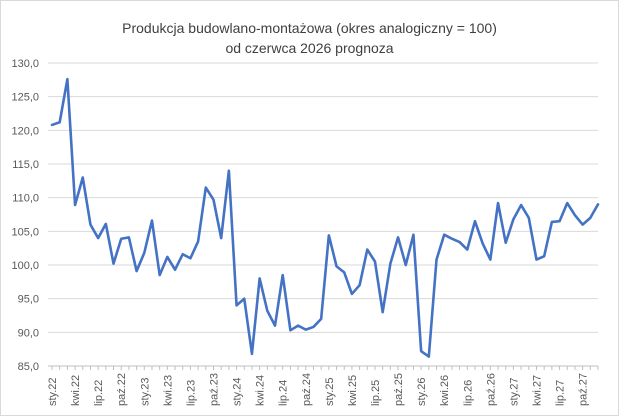  Describe the element at coordinates (307, 389) in the screenshot. I see `x-tick-label: paź.24` at that location.